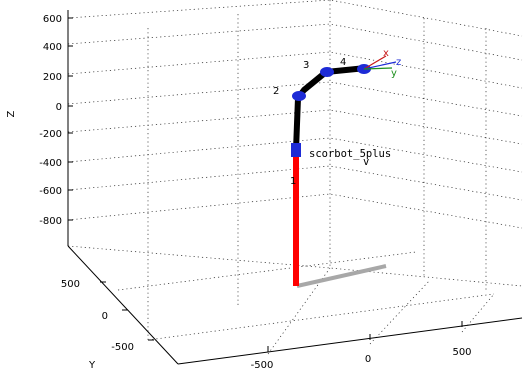  I want to click on frame-y-label: y, so click(394, 73).